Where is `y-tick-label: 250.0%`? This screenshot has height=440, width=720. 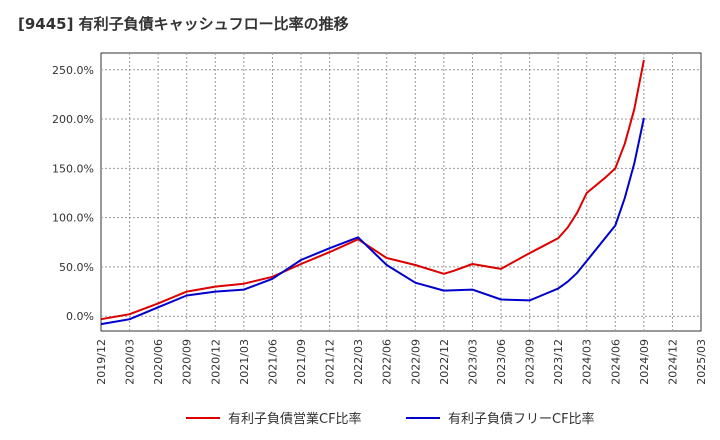 y-tick-label: 250.0% is located at coordinates (73, 70).